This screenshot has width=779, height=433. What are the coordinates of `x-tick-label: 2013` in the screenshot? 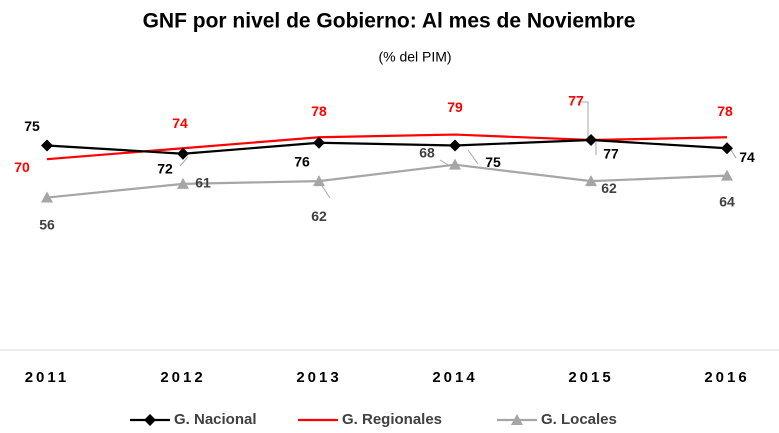 It's located at (318, 377).